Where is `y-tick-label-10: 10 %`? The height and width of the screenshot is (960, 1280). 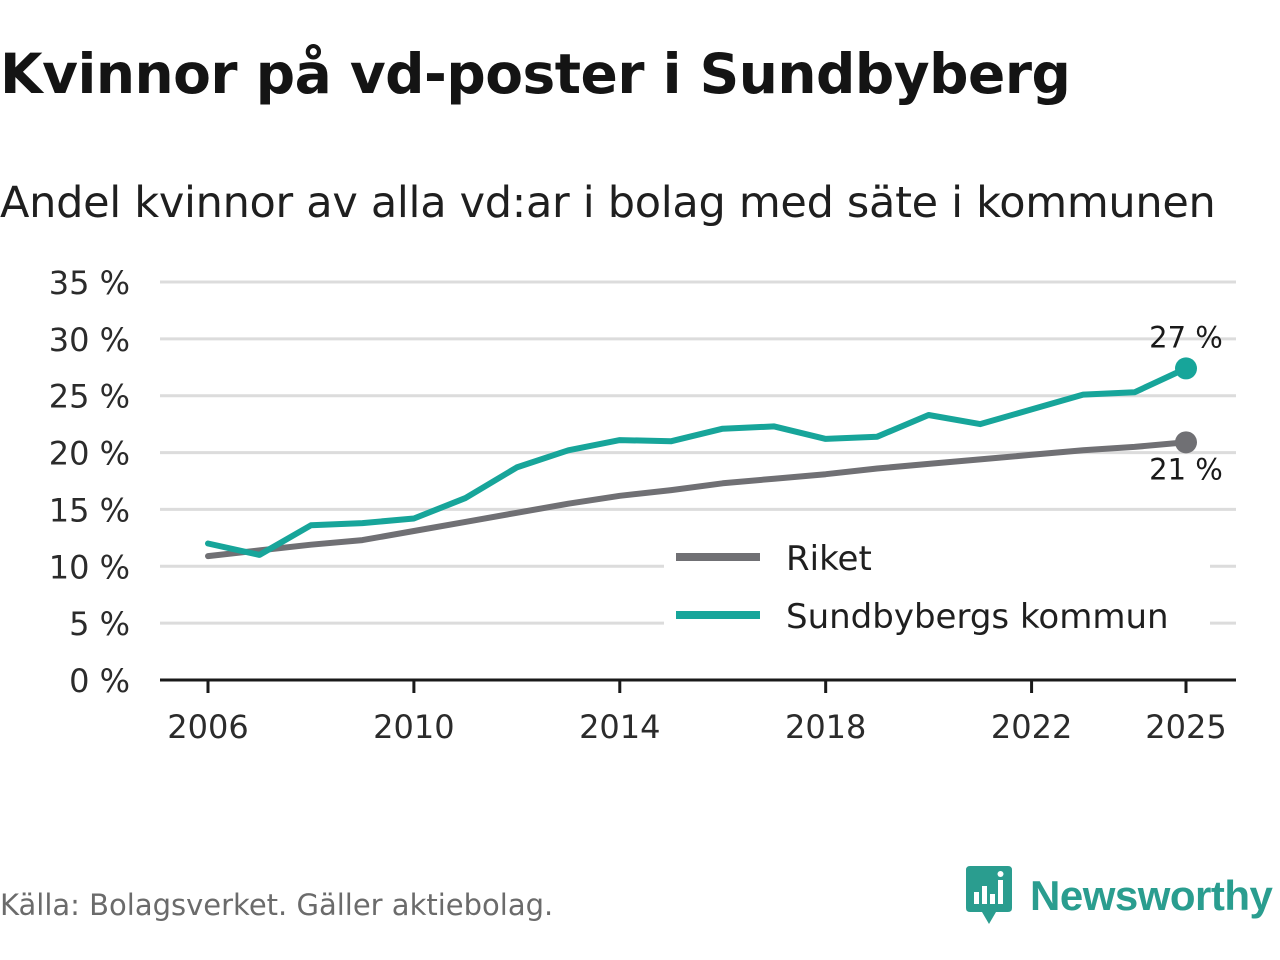
y-tick-label-10: 10 % is located at coordinates (89, 567).